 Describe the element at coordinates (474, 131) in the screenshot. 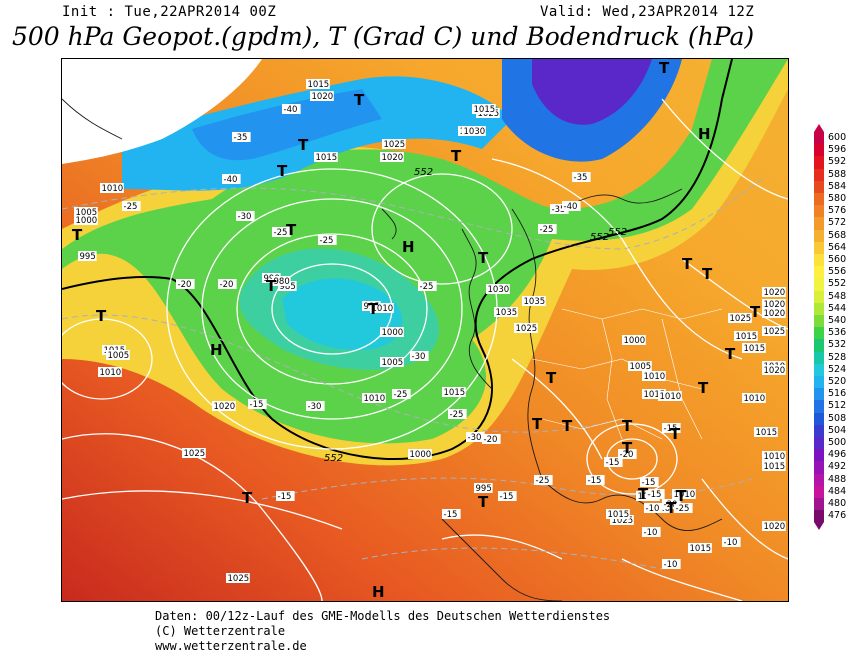

I see `pressure-label: 1030` at that location.